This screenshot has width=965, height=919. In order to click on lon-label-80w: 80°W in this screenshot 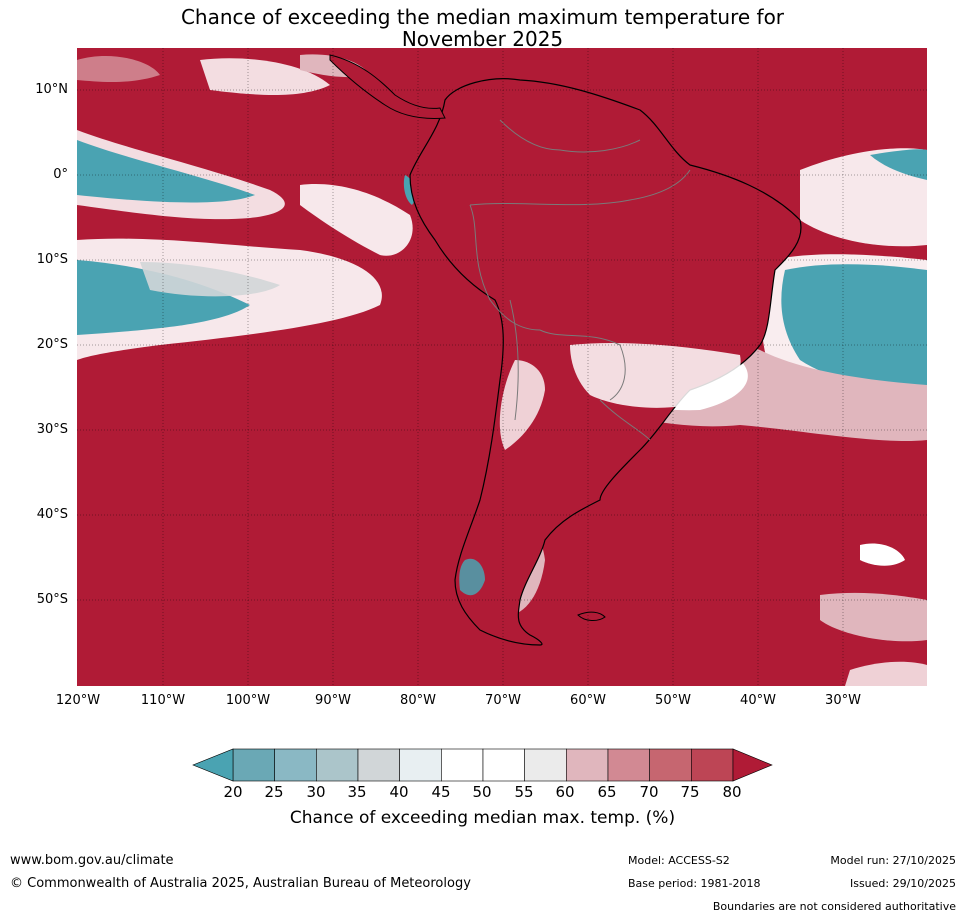, I will do `click(418, 700)`.